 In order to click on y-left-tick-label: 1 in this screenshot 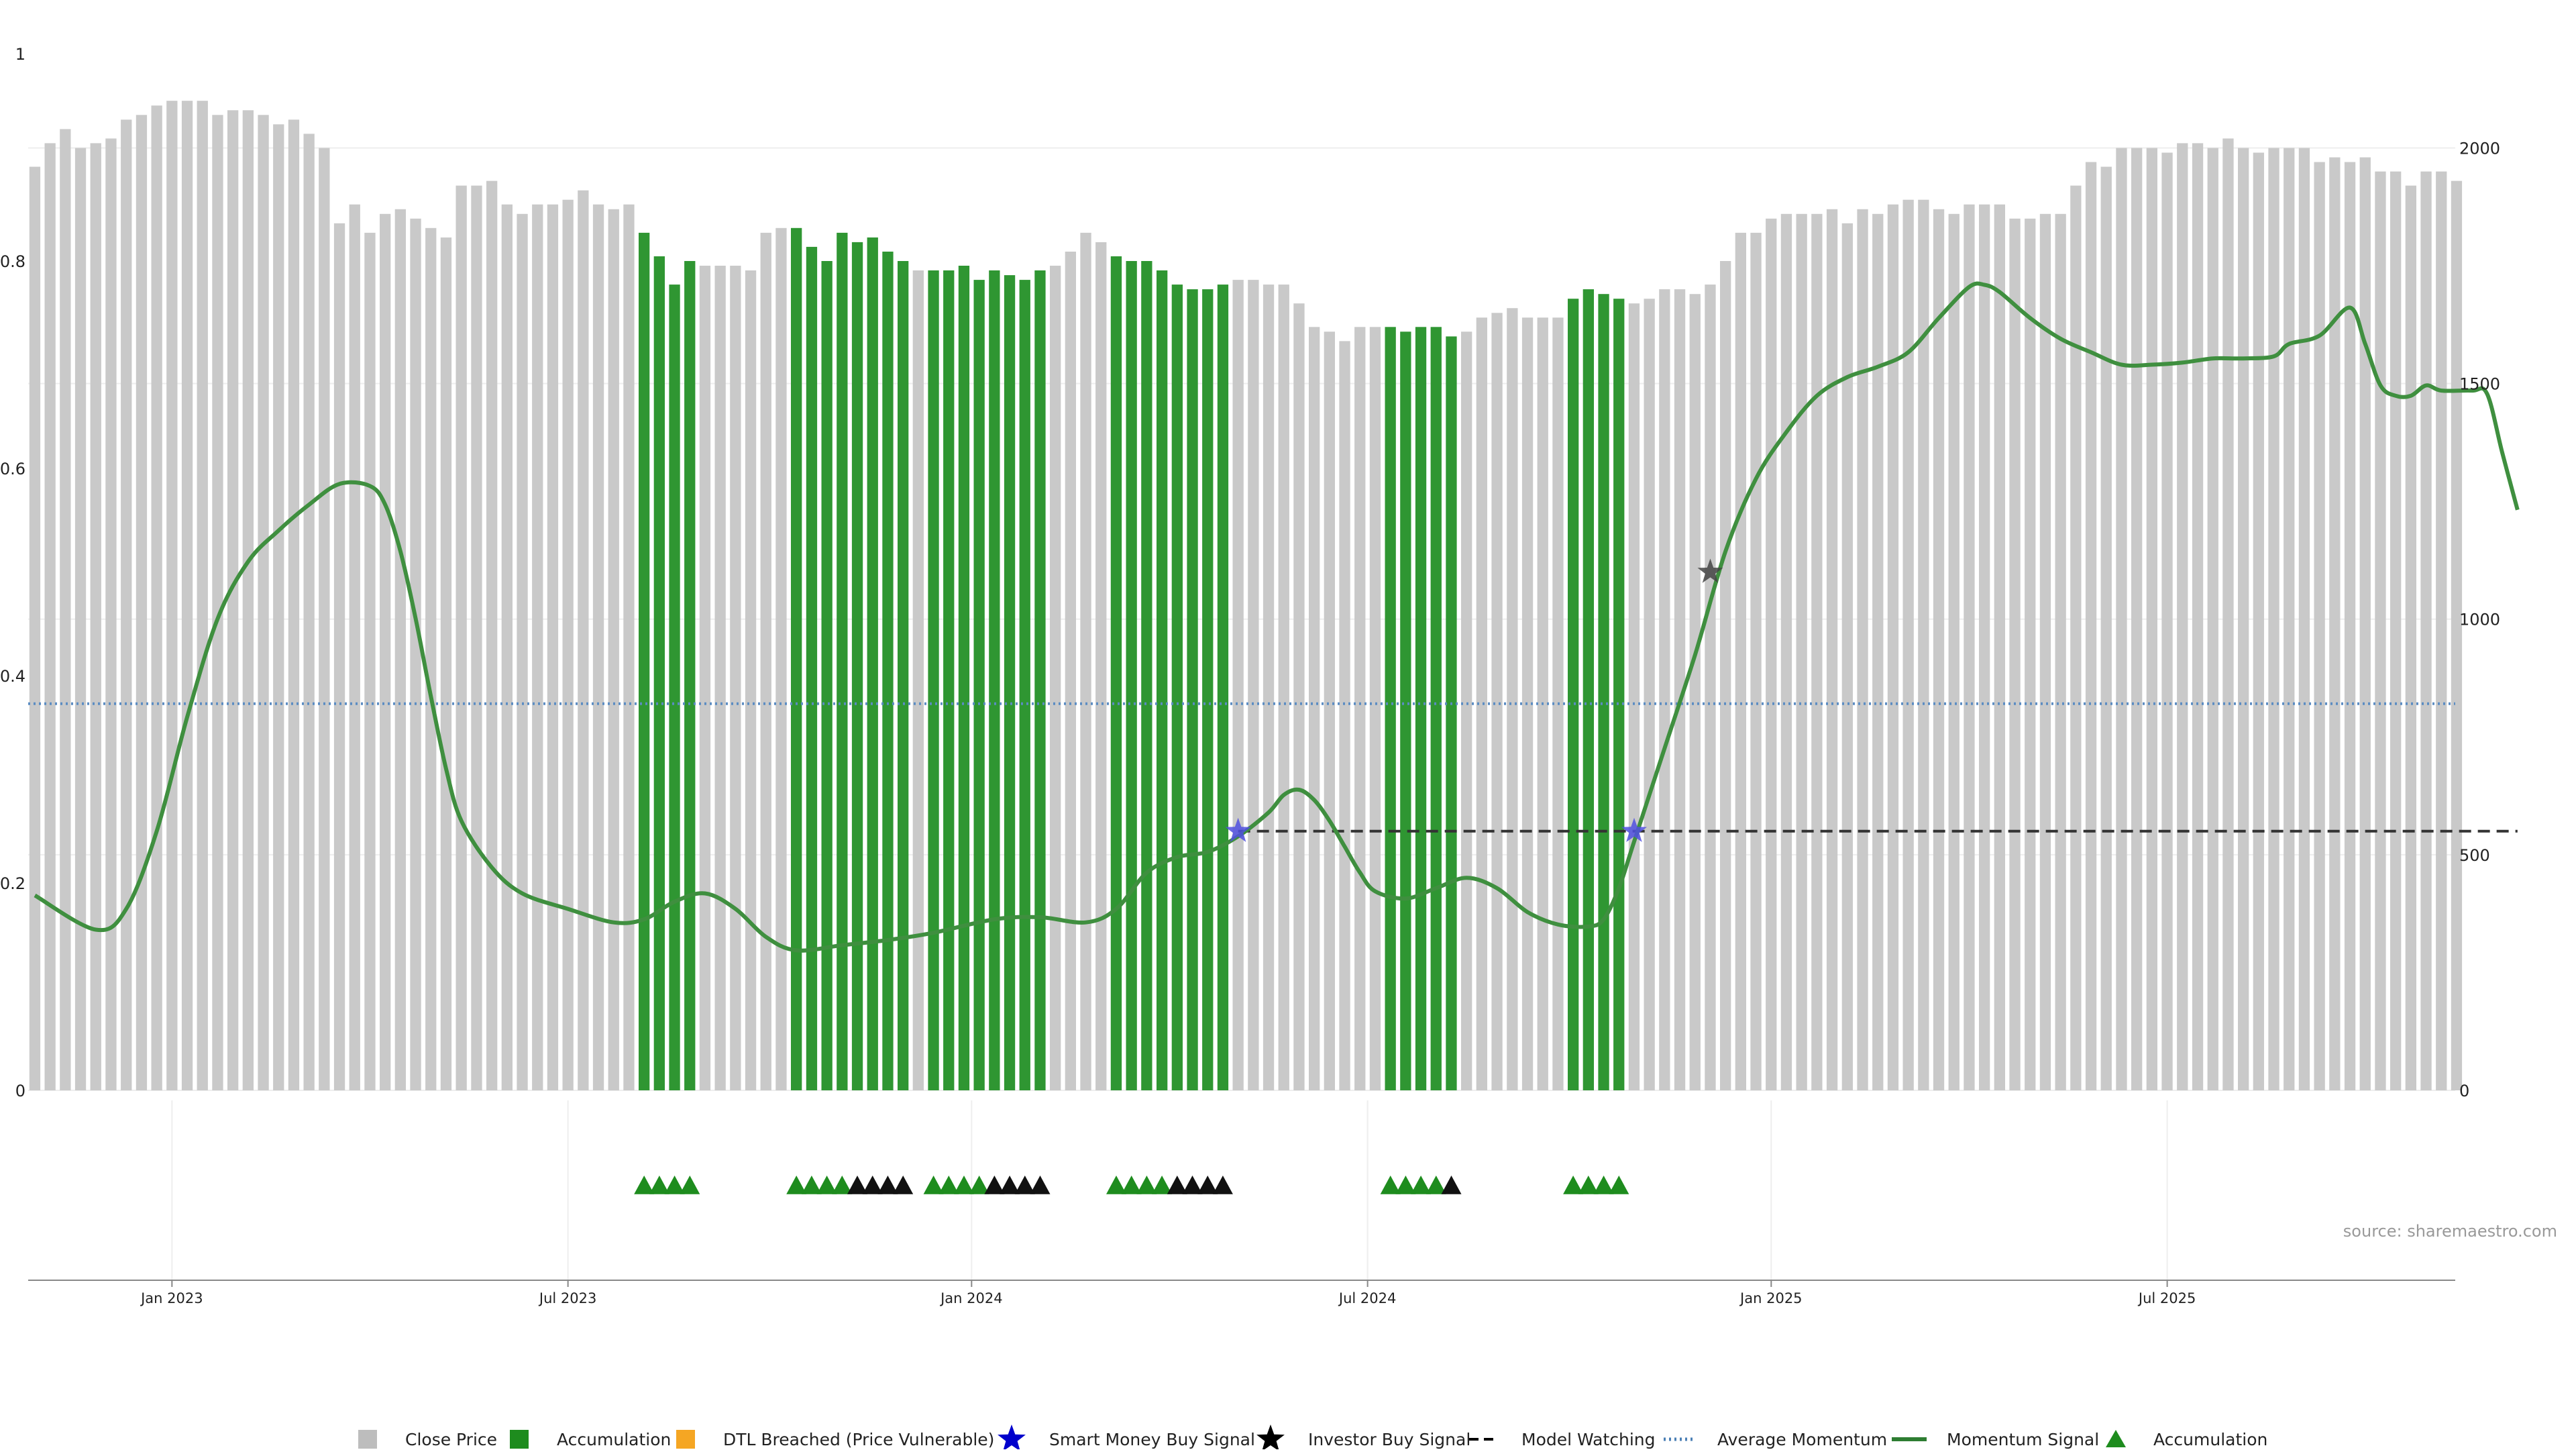, I will do `click(20, 55)`.